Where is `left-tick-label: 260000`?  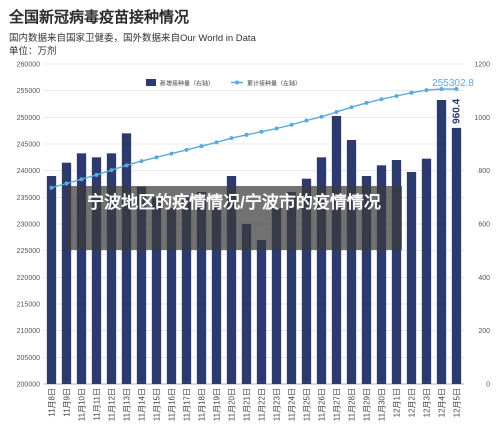 left-tick-label: 260000 is located at coordinates (28, 65).